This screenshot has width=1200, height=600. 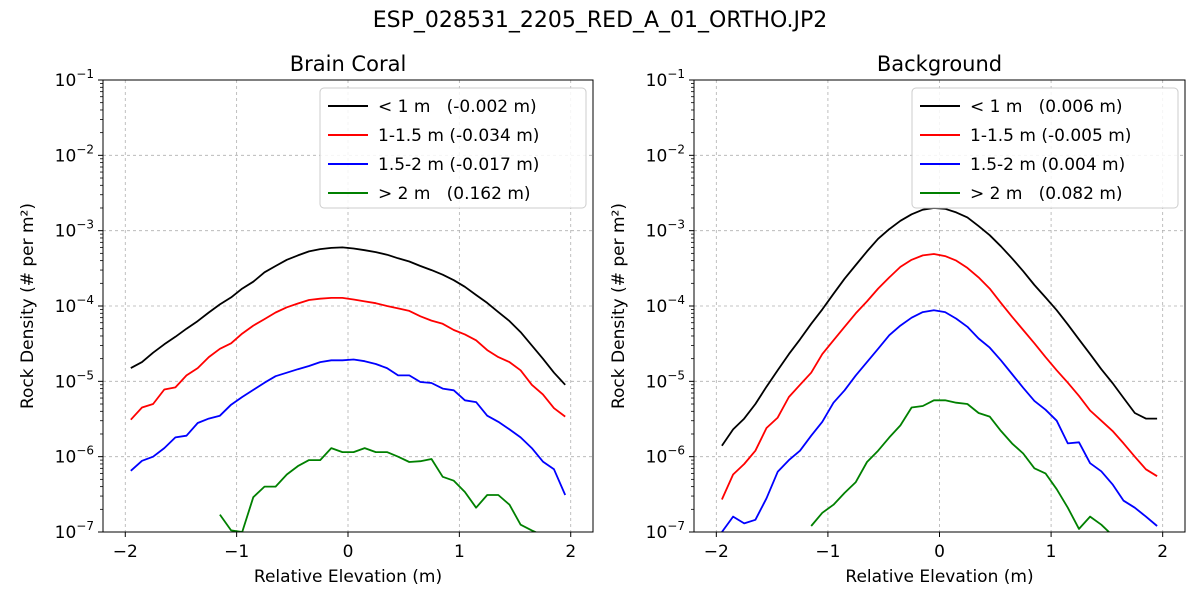 I want to click on legend-label: < 1 m (0.006 m), so click(x=1046, y=107).